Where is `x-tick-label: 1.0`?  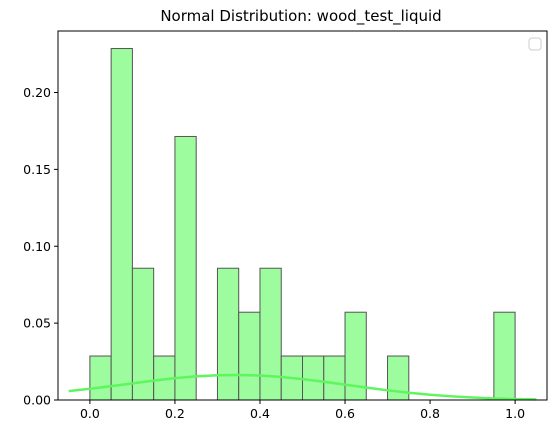 x-tick-label: 1.0 is located at coordinates (515, 413).